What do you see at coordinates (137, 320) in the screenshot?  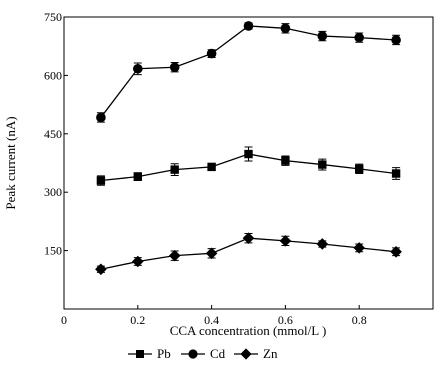 I see `x-tick-label: 0.2` at bounding box center [137, 320].